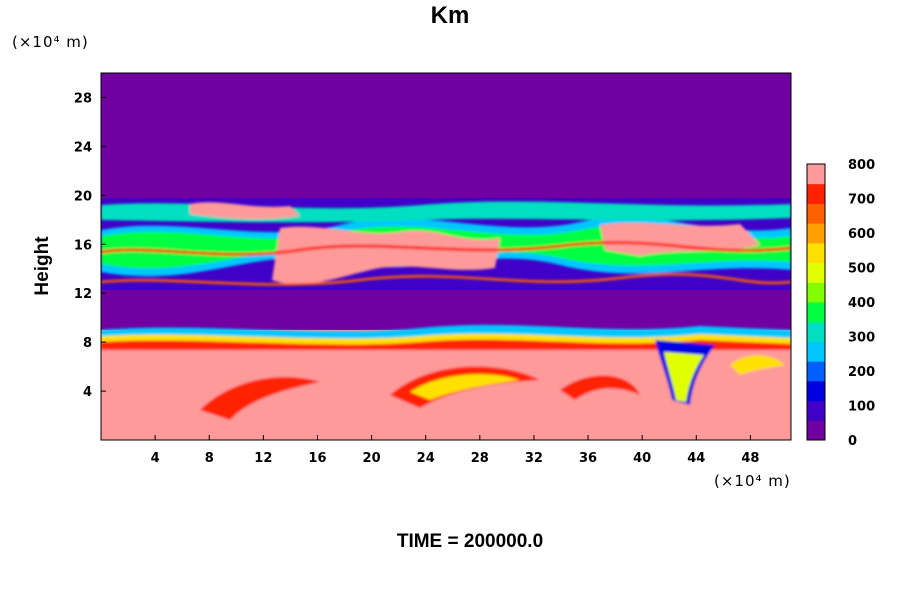 Image resolution: width=900 pixels, height=600 pixels. What do you see at coordinates (263, 458) in the screenshot?
I see `x-tick-label: 12` at bounding box center [263, 458].